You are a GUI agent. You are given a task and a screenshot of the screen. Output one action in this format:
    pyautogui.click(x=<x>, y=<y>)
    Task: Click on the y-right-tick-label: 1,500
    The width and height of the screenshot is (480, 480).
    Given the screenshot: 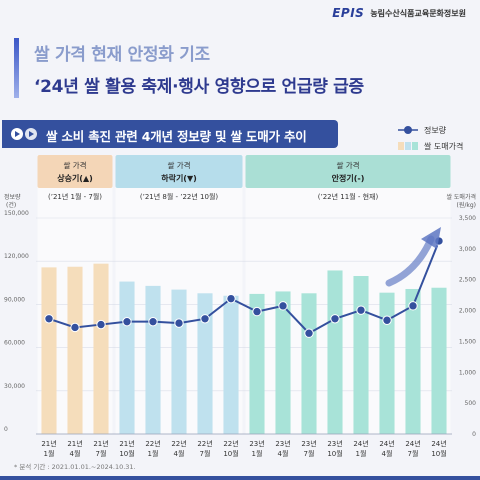 What is the action you would take?
    pyautogui.click(x=467, y=341)
    